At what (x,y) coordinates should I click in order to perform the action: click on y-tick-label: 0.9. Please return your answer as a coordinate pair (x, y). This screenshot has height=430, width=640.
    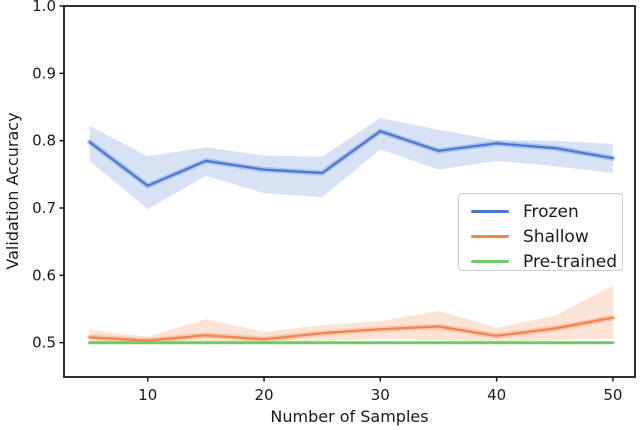
    Looking at the image, I should click on (44, 73).